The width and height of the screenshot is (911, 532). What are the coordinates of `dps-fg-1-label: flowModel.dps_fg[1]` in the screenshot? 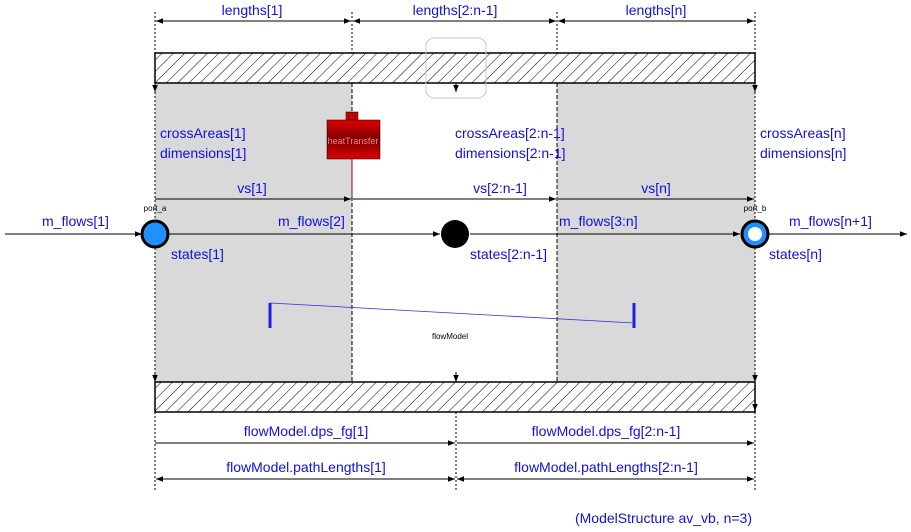 It's located at (306, 431).